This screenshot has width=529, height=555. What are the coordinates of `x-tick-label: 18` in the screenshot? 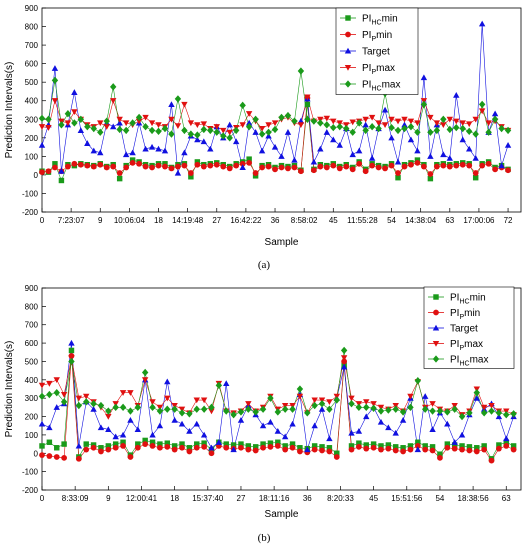 It's located at (158, 220).